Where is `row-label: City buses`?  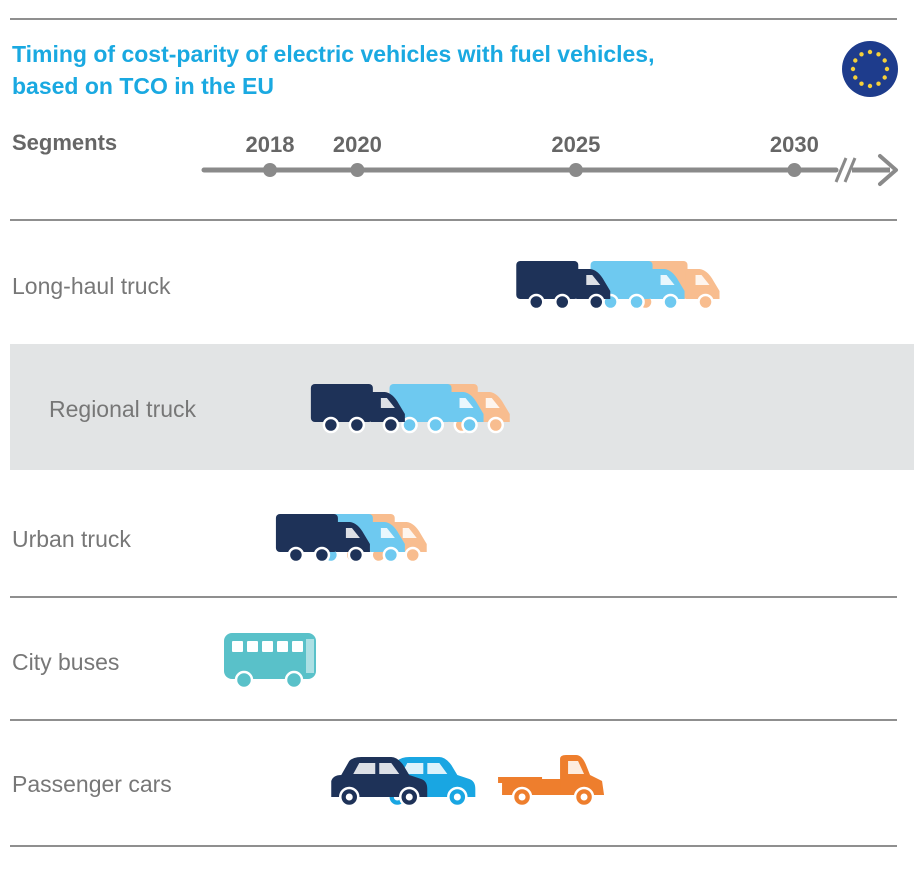
row-label: City buses is located at coordinates (66, 662).